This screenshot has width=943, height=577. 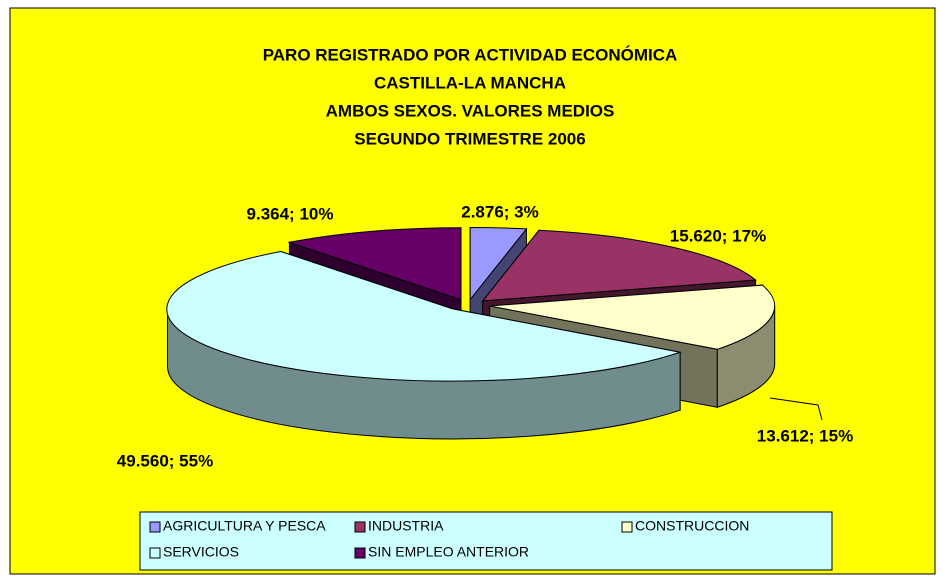 What do you see at coordinates (692, 526) in the screenshot?
I see `legend-label: CONSTRUCCION` at bounding box center [692, 526].